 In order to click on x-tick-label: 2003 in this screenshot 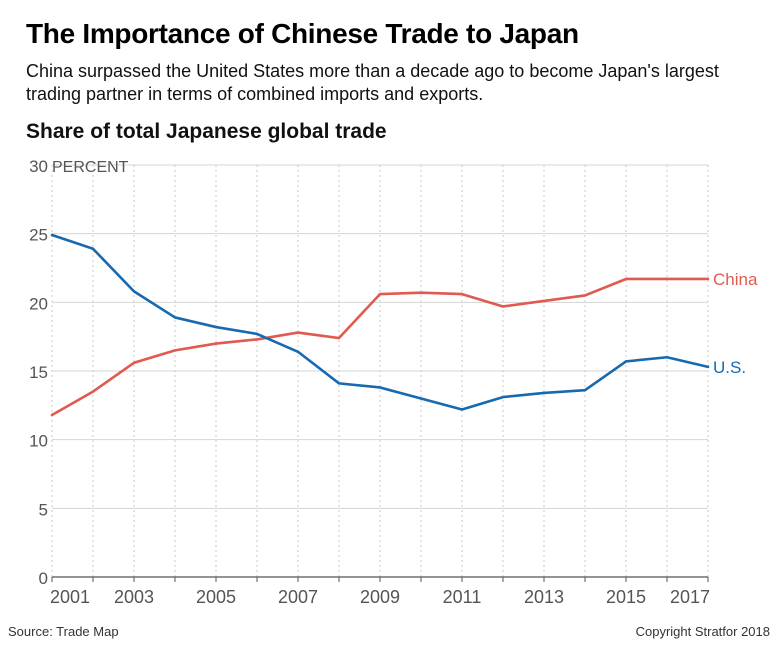, I will do `click(134, 597)`.